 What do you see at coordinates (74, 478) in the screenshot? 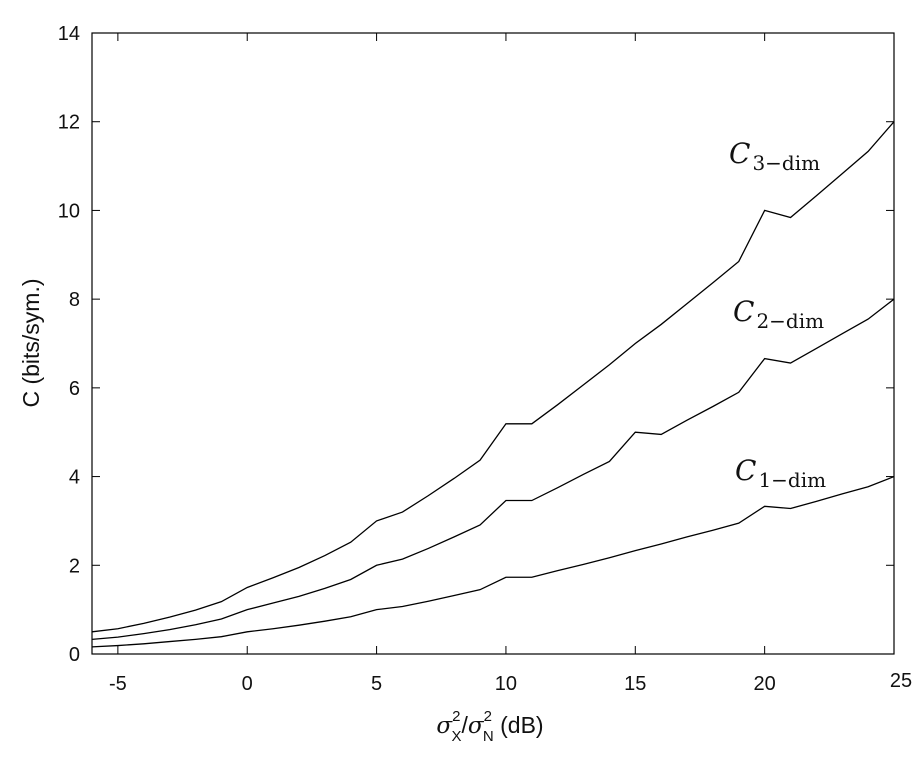
I see `y-tick-label: 4` at bounding box center [74, 478].